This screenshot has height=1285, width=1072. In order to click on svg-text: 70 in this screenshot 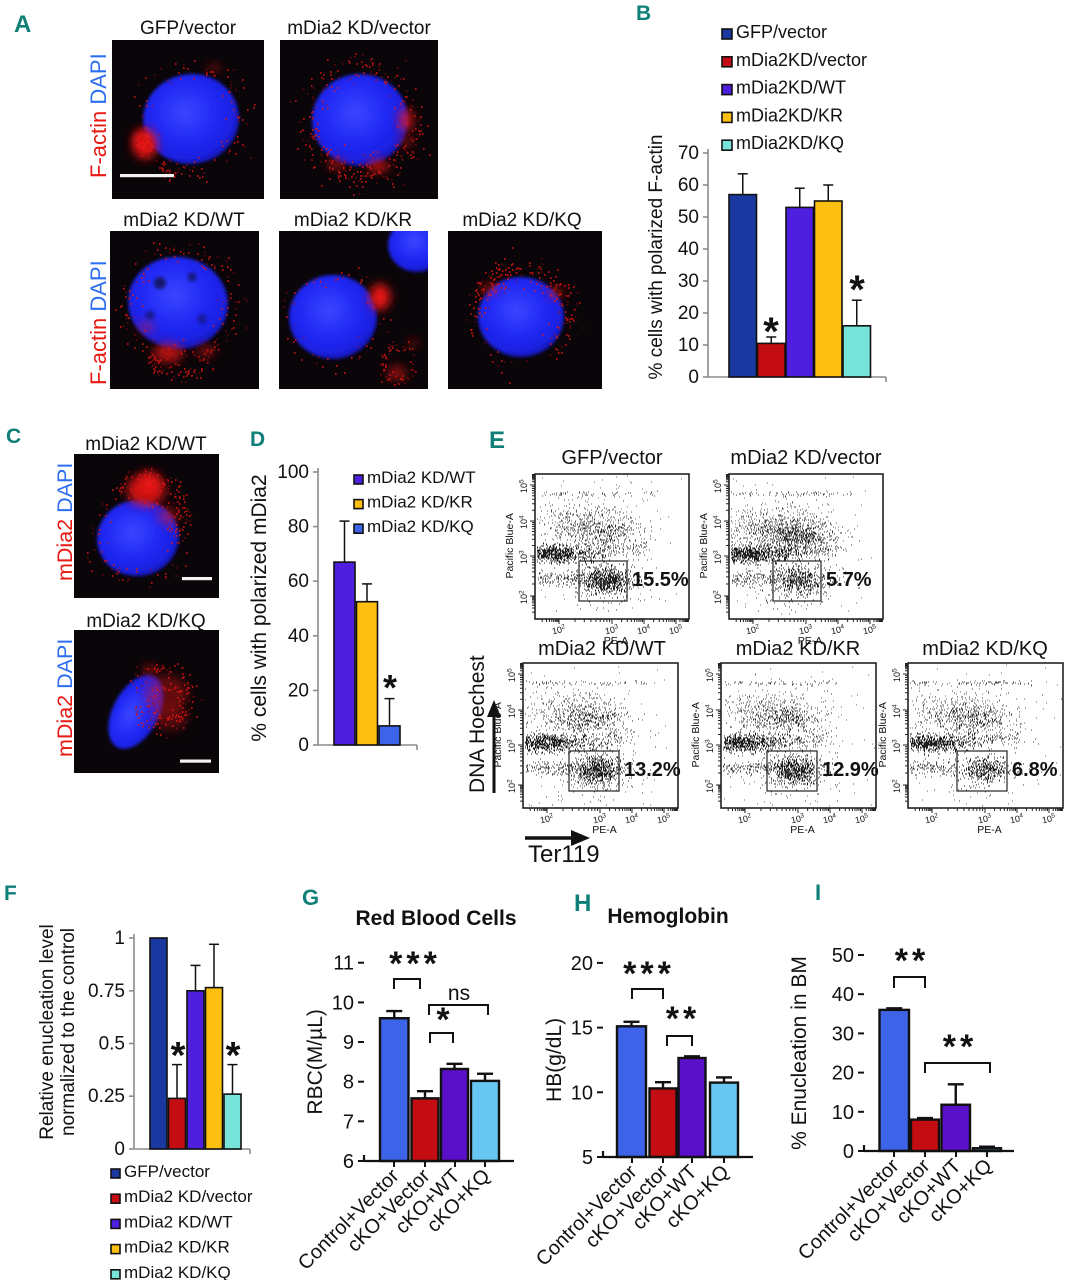, I will do `click(688, 153)`.